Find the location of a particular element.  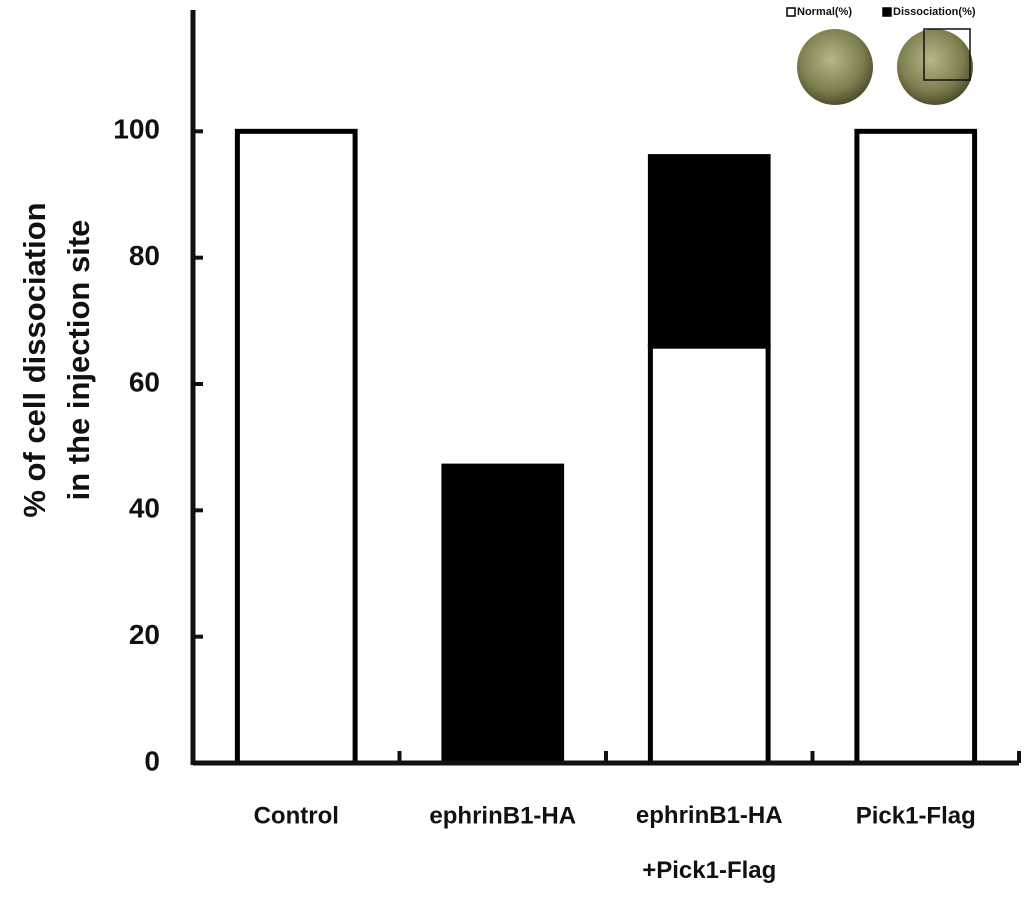

legend-label: Normal(%) is located at coordinates (824, 12).